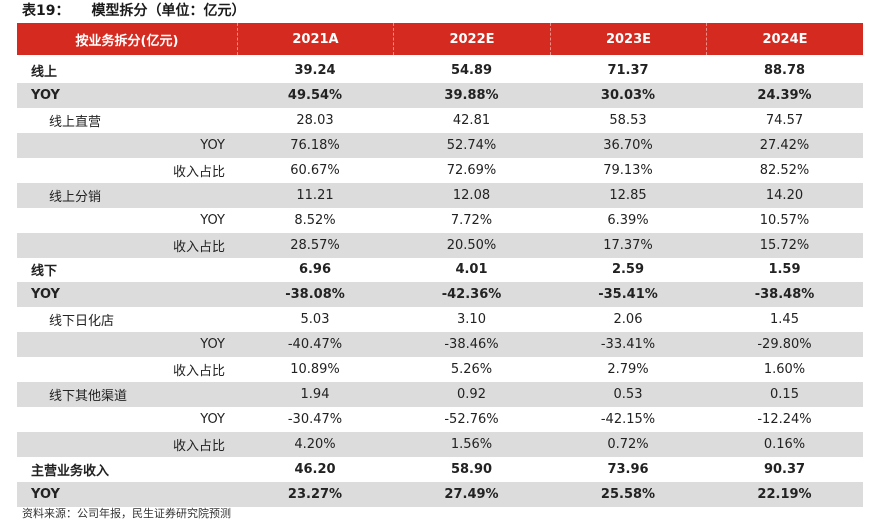  Describe the element at coordinates (471, 320) in the screenshot. I see `cell-2022e: 3.10` at that location.